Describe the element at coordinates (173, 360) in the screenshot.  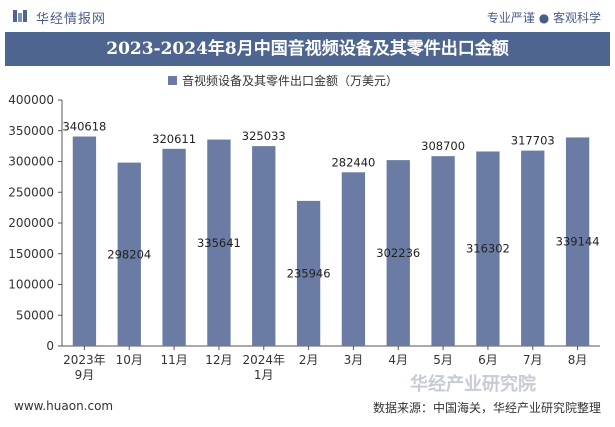
I see `x-tick-label: 11月` at that location.